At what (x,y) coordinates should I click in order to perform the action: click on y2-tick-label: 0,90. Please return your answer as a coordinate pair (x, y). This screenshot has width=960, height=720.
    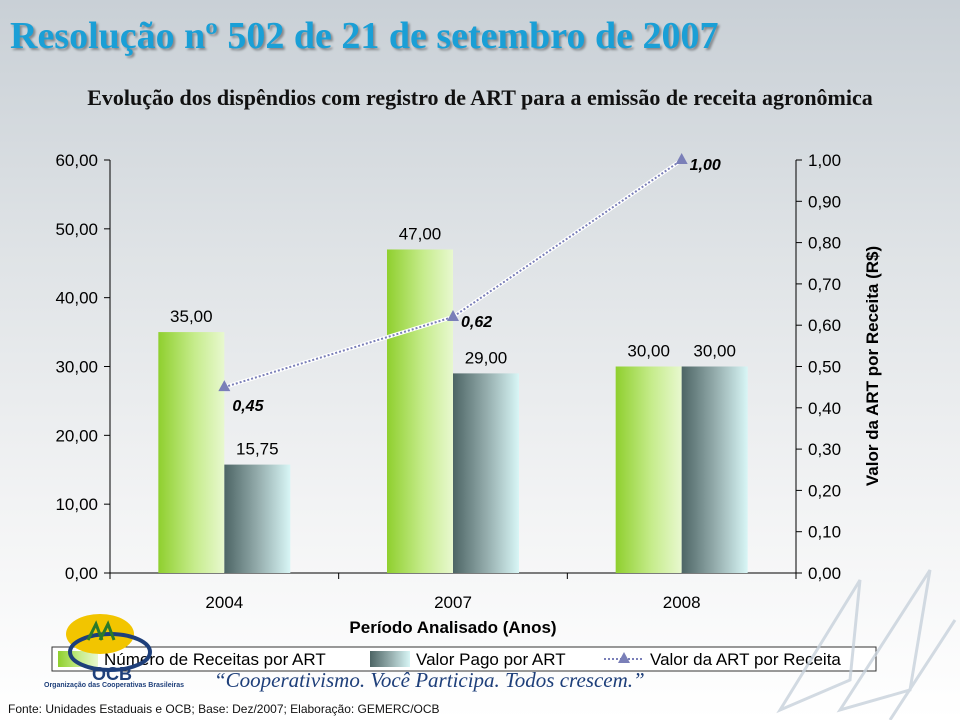
    Looking at the image, I should click on (824, 201).